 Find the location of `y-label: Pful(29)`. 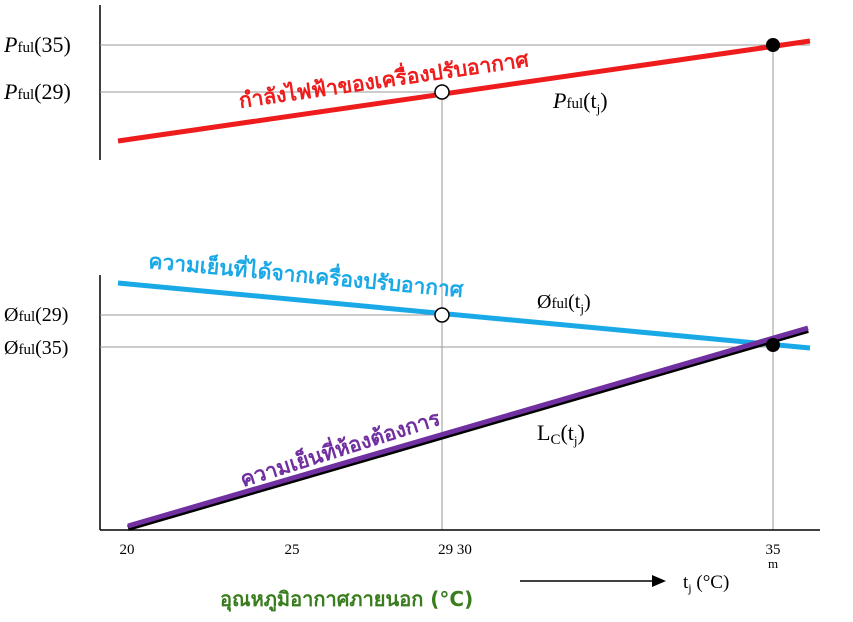

y-label: Pful(29) is located at coordinates (37, 91).